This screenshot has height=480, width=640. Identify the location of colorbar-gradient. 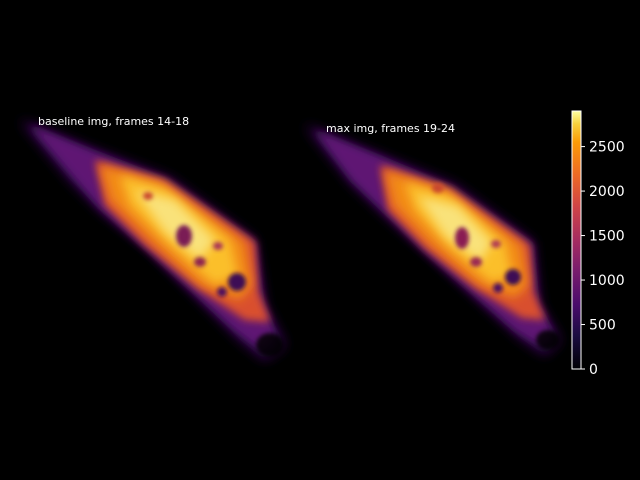
(576, 240).